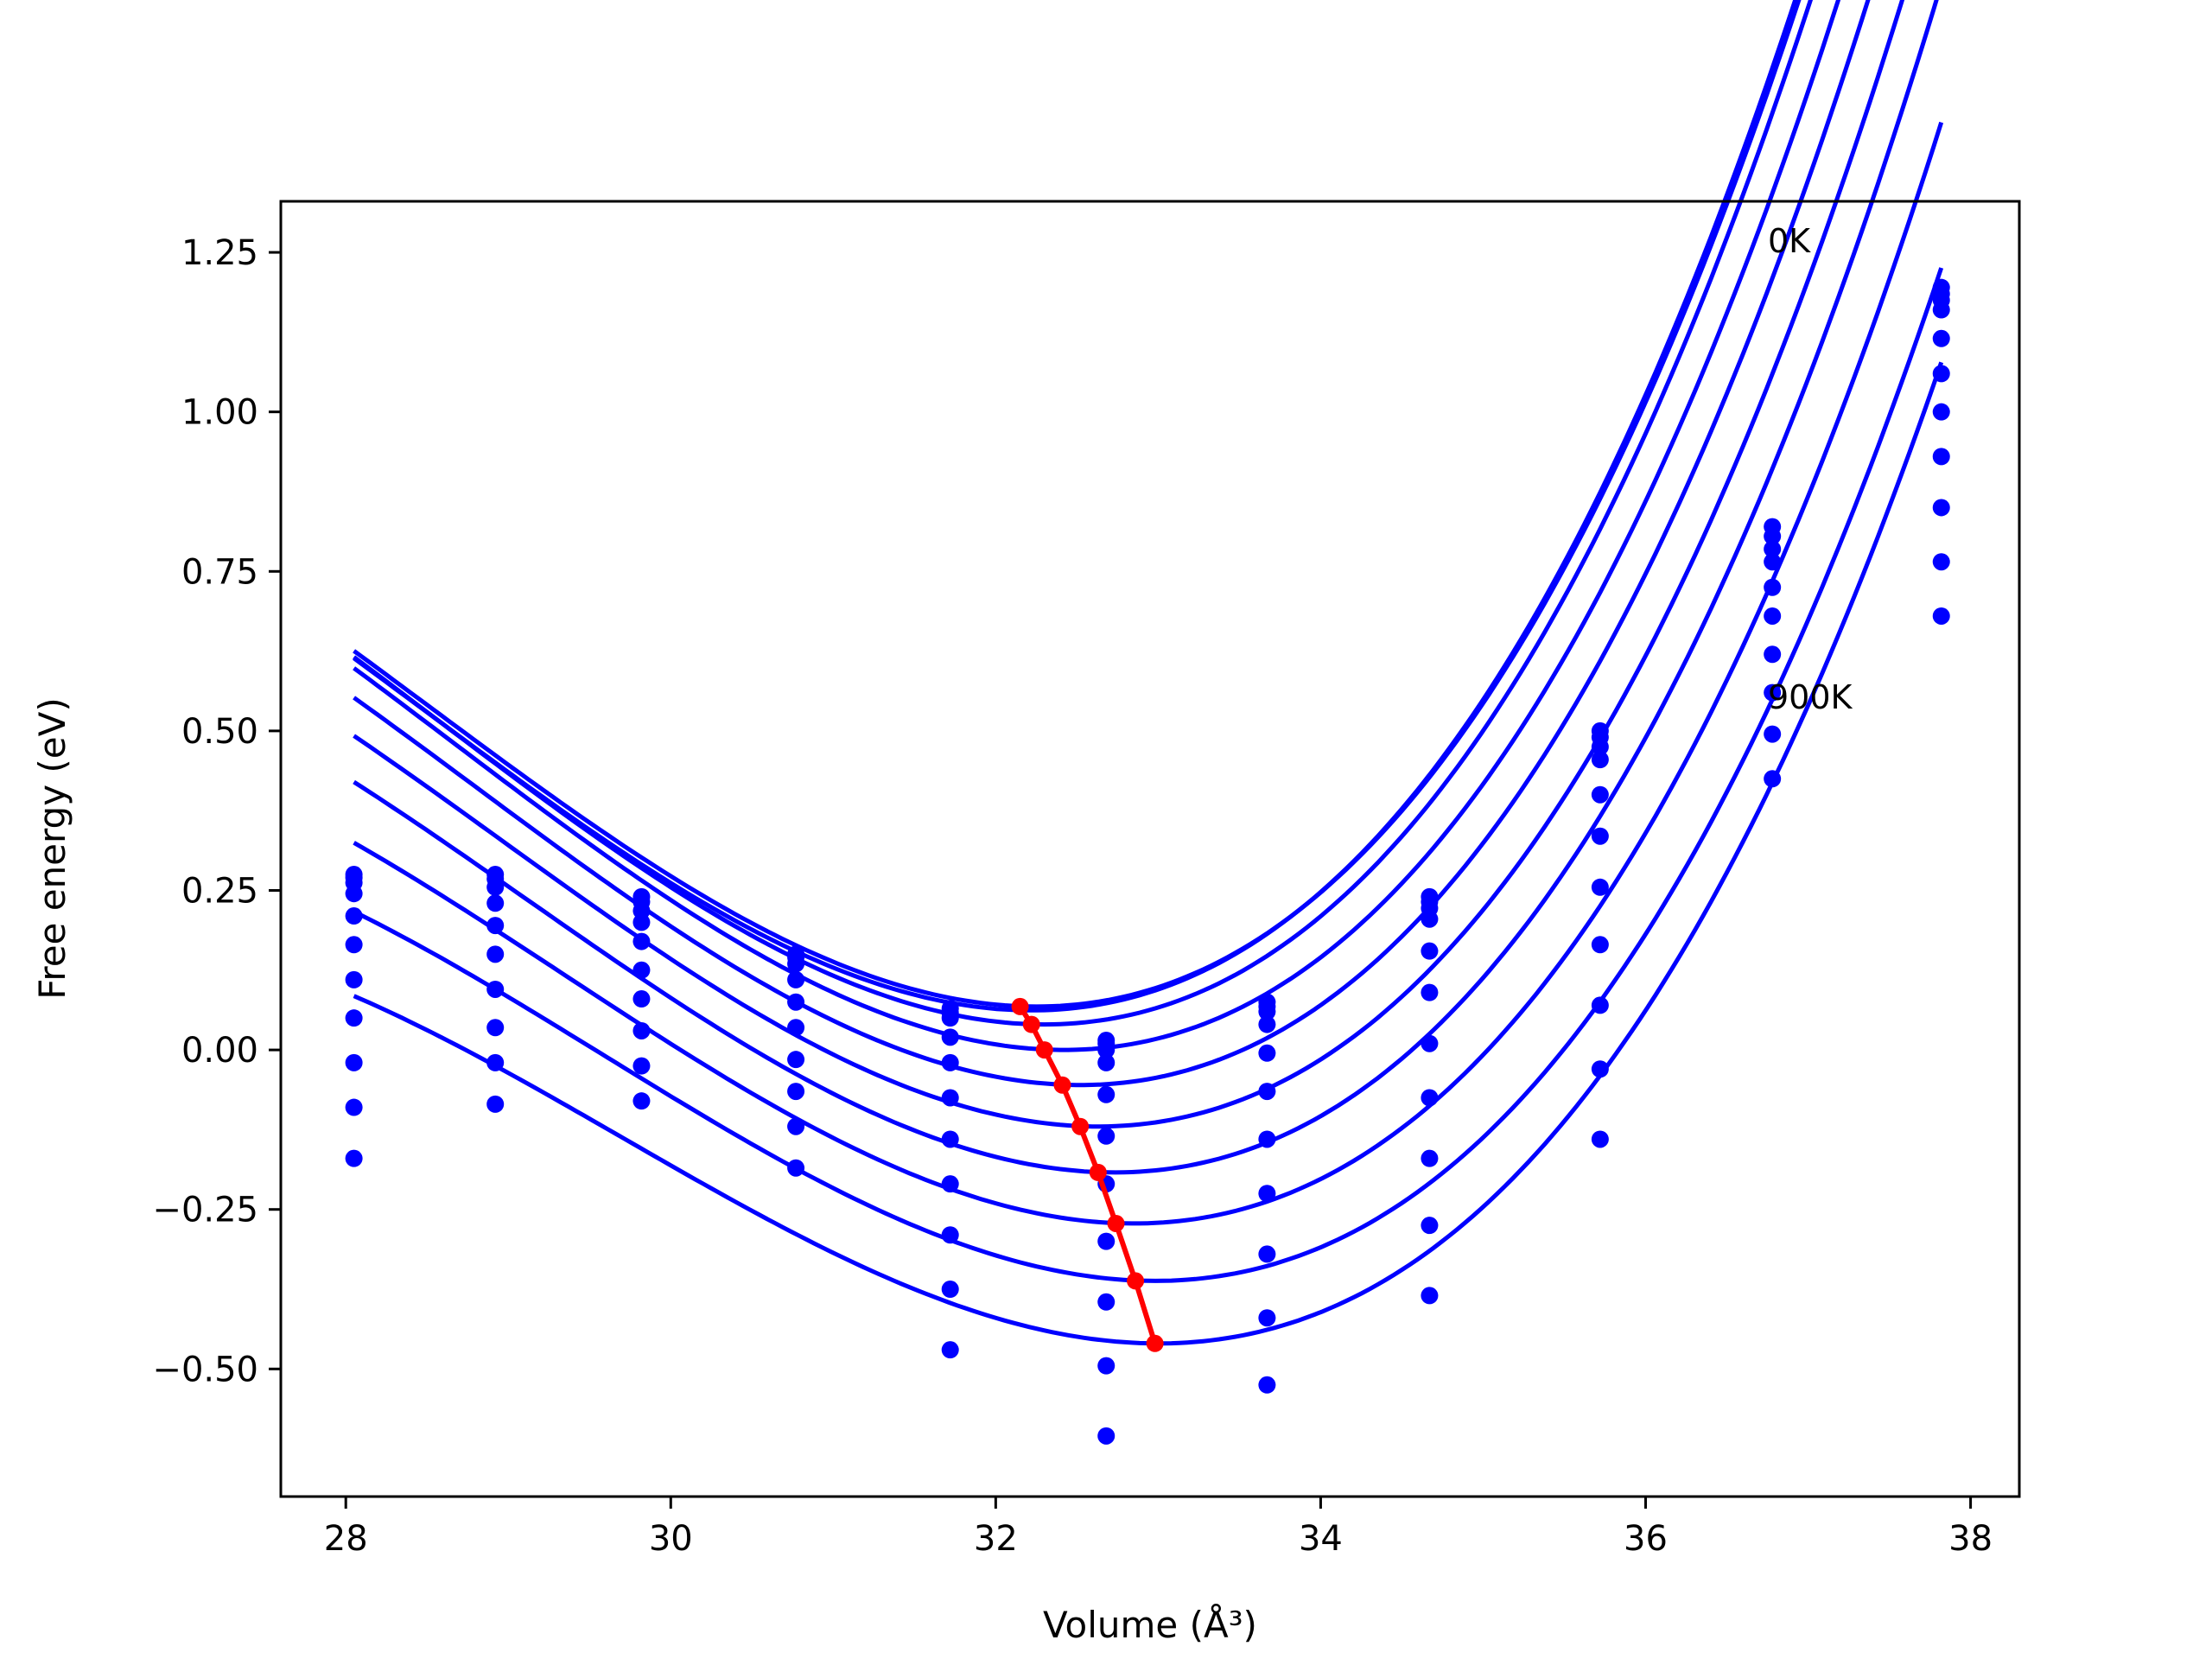  What do you see at coordinates (1646, 1539) in the screenshot?
I see `x-tick-label: 36` at bounding box center [1646, 1539].